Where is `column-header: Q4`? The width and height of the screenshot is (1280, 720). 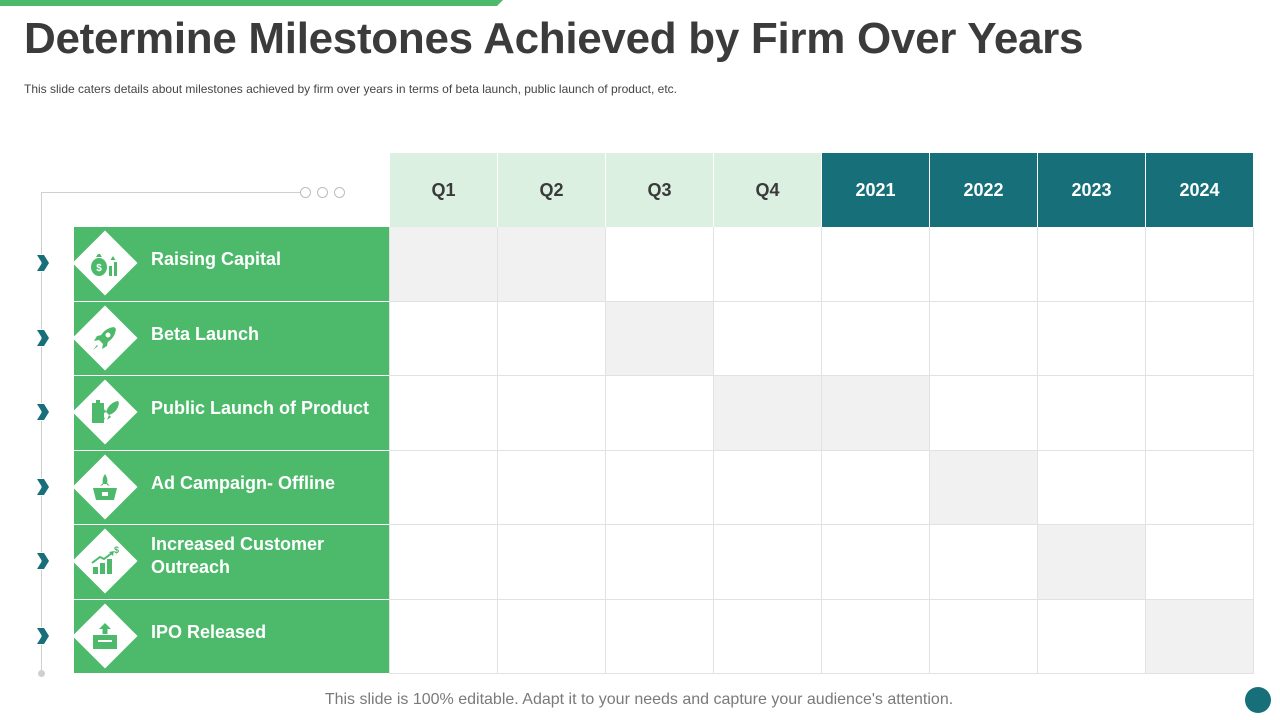
column-header: Q4 is located at coordinates (768, 190).